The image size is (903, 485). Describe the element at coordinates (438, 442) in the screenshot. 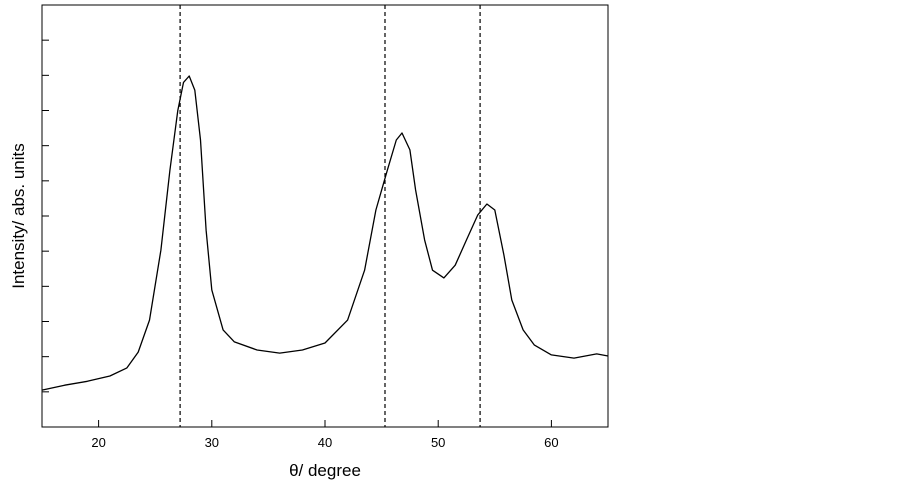

I see `x-tick-label: 50` at that location.